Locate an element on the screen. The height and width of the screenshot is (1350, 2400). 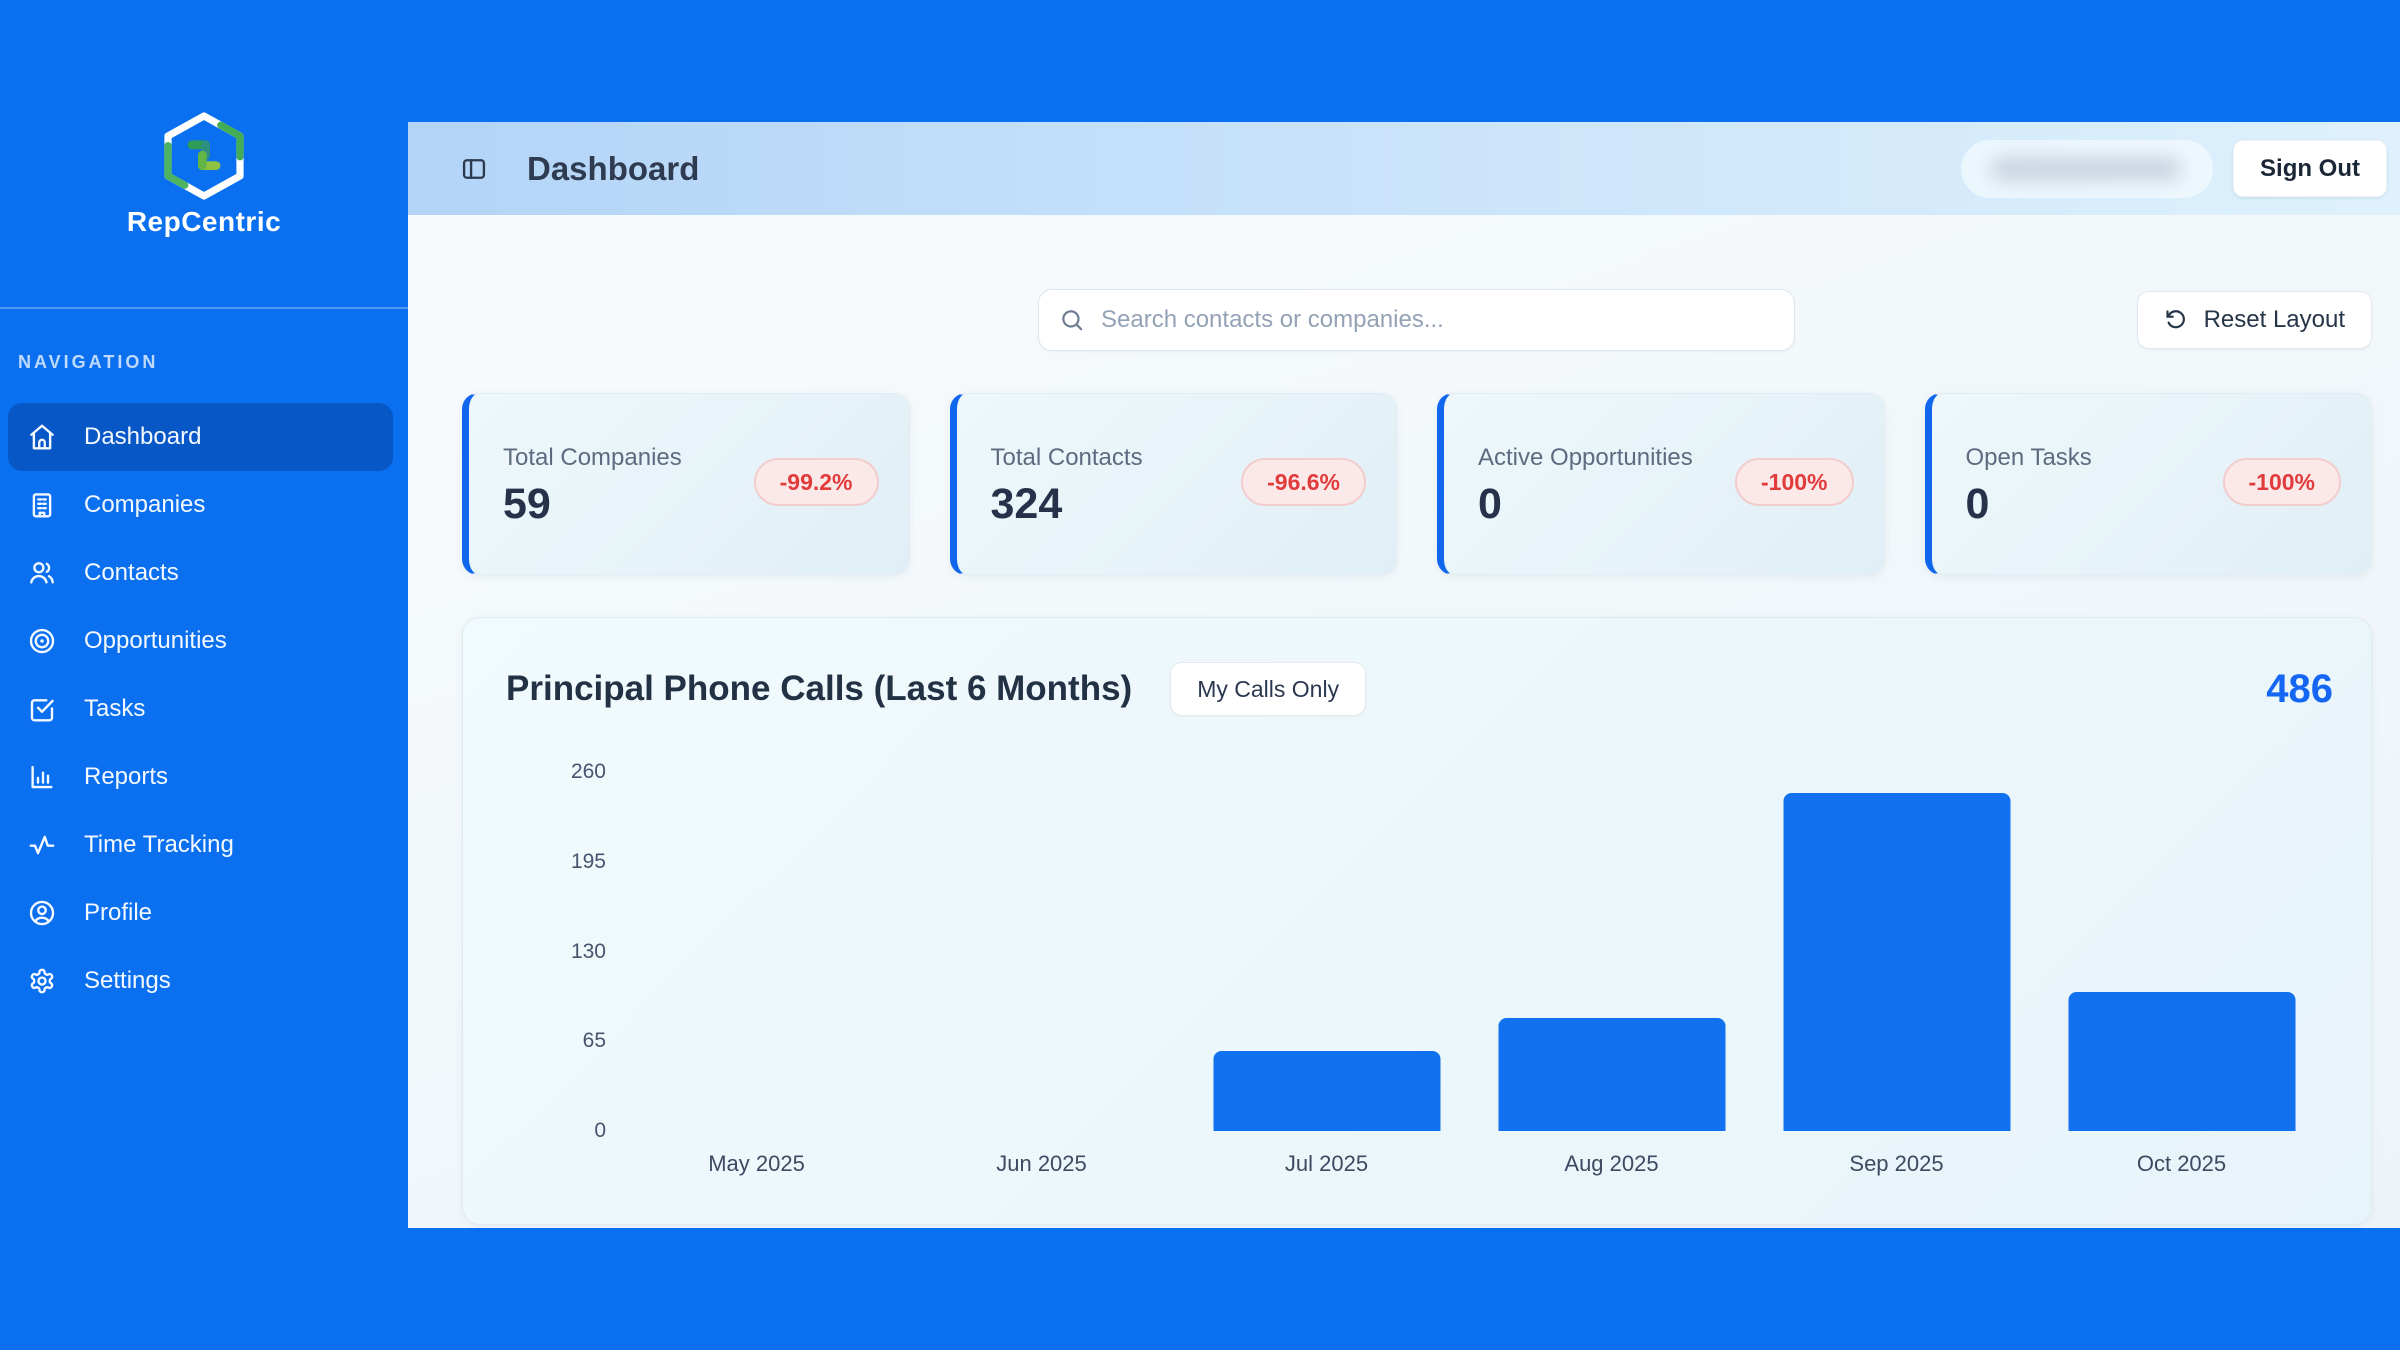
stat-card-open-tasks: Open Tasks 0 -100% is located at coordinates (2148, 484).